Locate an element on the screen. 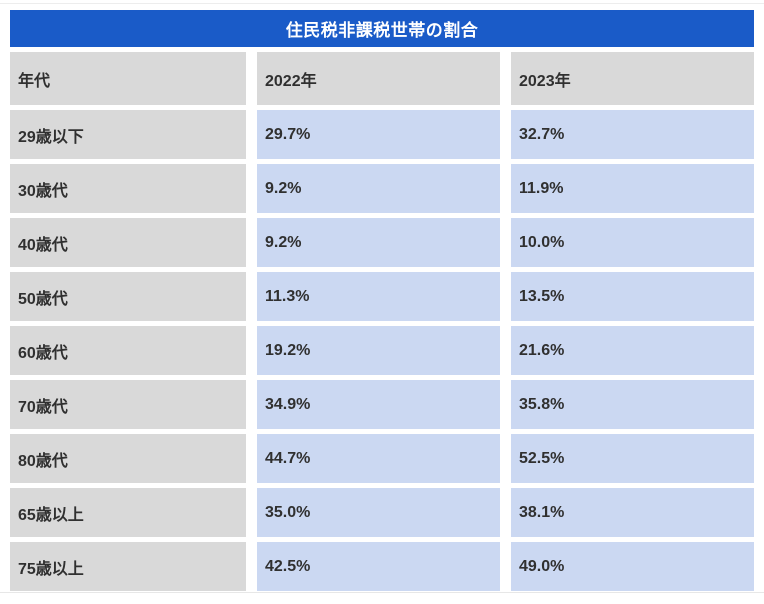 The height and width of the screenshot is (604, 764). value-cell-2022: 34.9% is located at coordinates (378, 404).